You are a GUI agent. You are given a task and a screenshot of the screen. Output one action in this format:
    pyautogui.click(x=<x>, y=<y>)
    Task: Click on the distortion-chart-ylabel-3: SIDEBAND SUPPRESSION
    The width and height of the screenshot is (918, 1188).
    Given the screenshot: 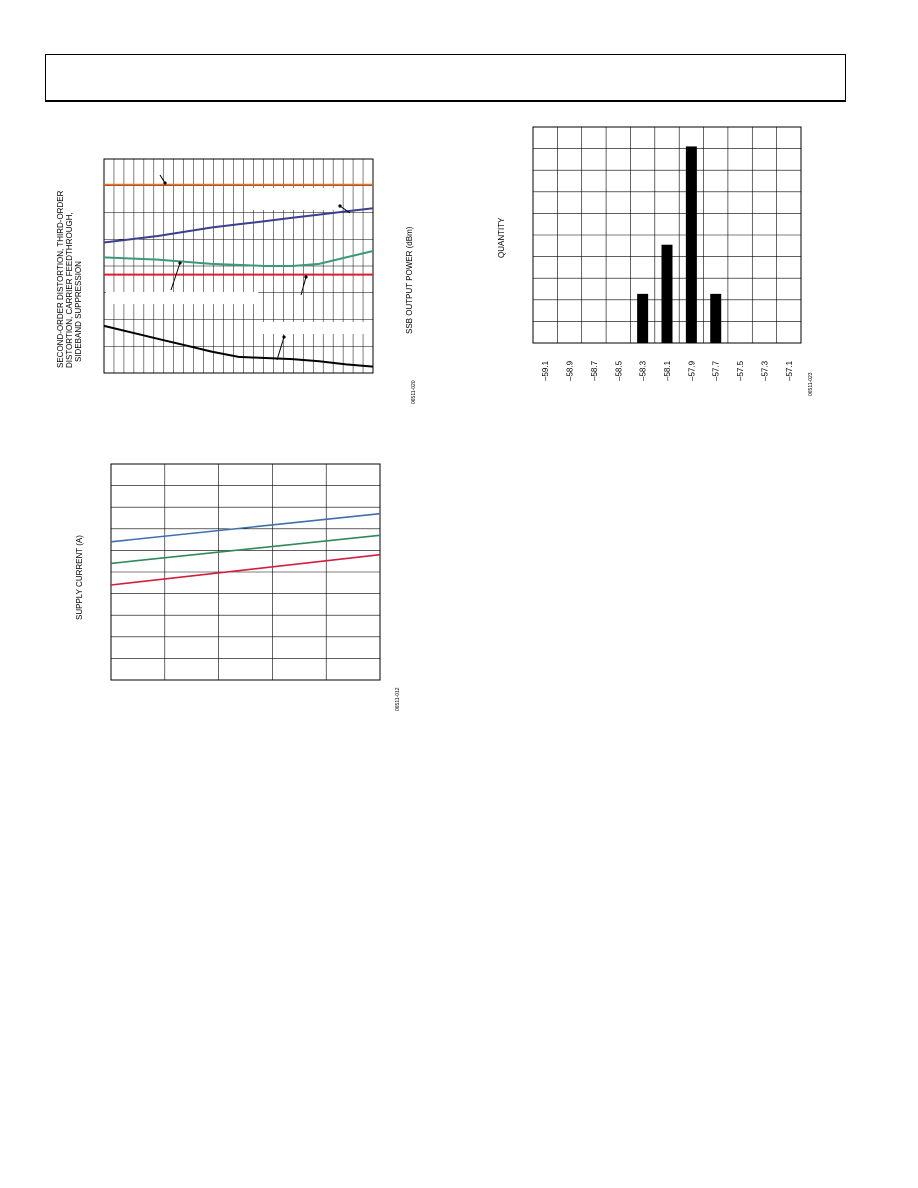 What is the action you would take?
    pyautogui.click(x=78, y=311)
    